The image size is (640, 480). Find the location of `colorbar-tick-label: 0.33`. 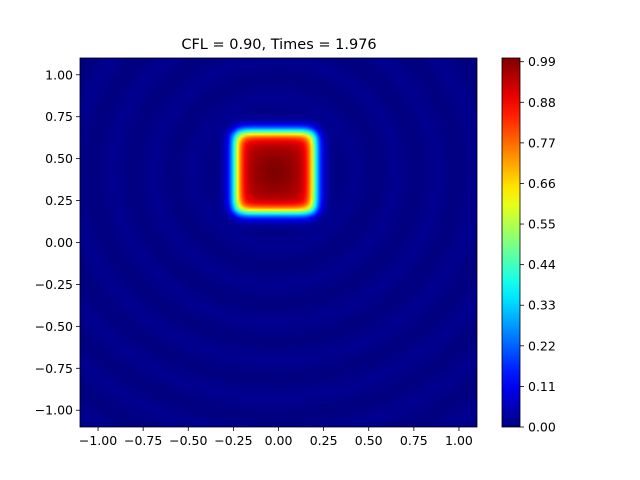

colorbar-tick-label: 0.33 is located at coordinates (542, 305).